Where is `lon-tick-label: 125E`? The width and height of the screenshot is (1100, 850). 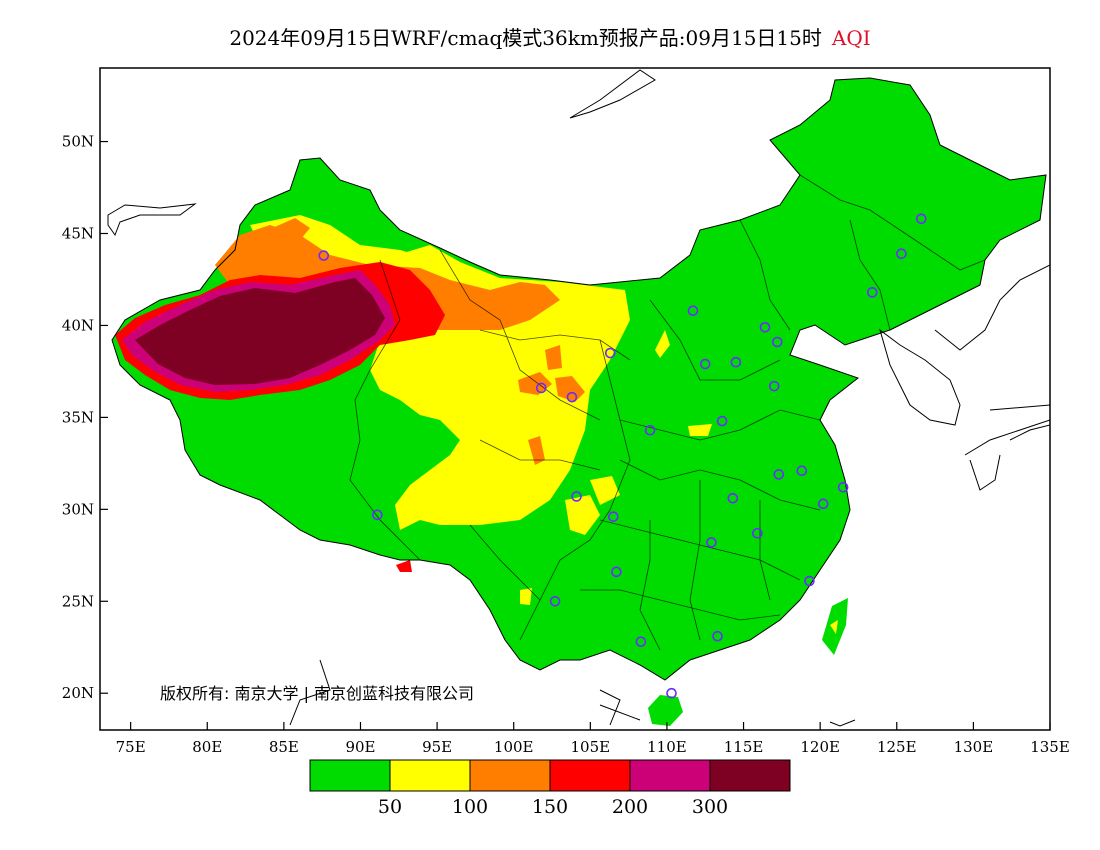
lon-tick-label: 125E is located at coordinates (897, 747).